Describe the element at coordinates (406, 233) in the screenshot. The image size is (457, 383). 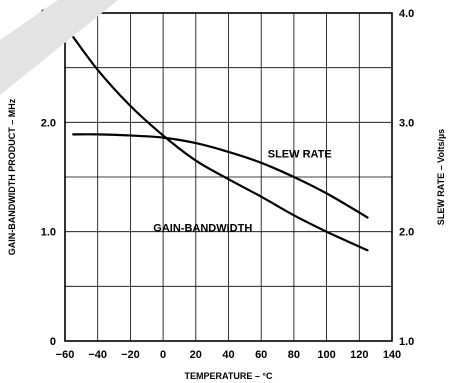
I see `y-tick-label-right: 2.0` at that location.